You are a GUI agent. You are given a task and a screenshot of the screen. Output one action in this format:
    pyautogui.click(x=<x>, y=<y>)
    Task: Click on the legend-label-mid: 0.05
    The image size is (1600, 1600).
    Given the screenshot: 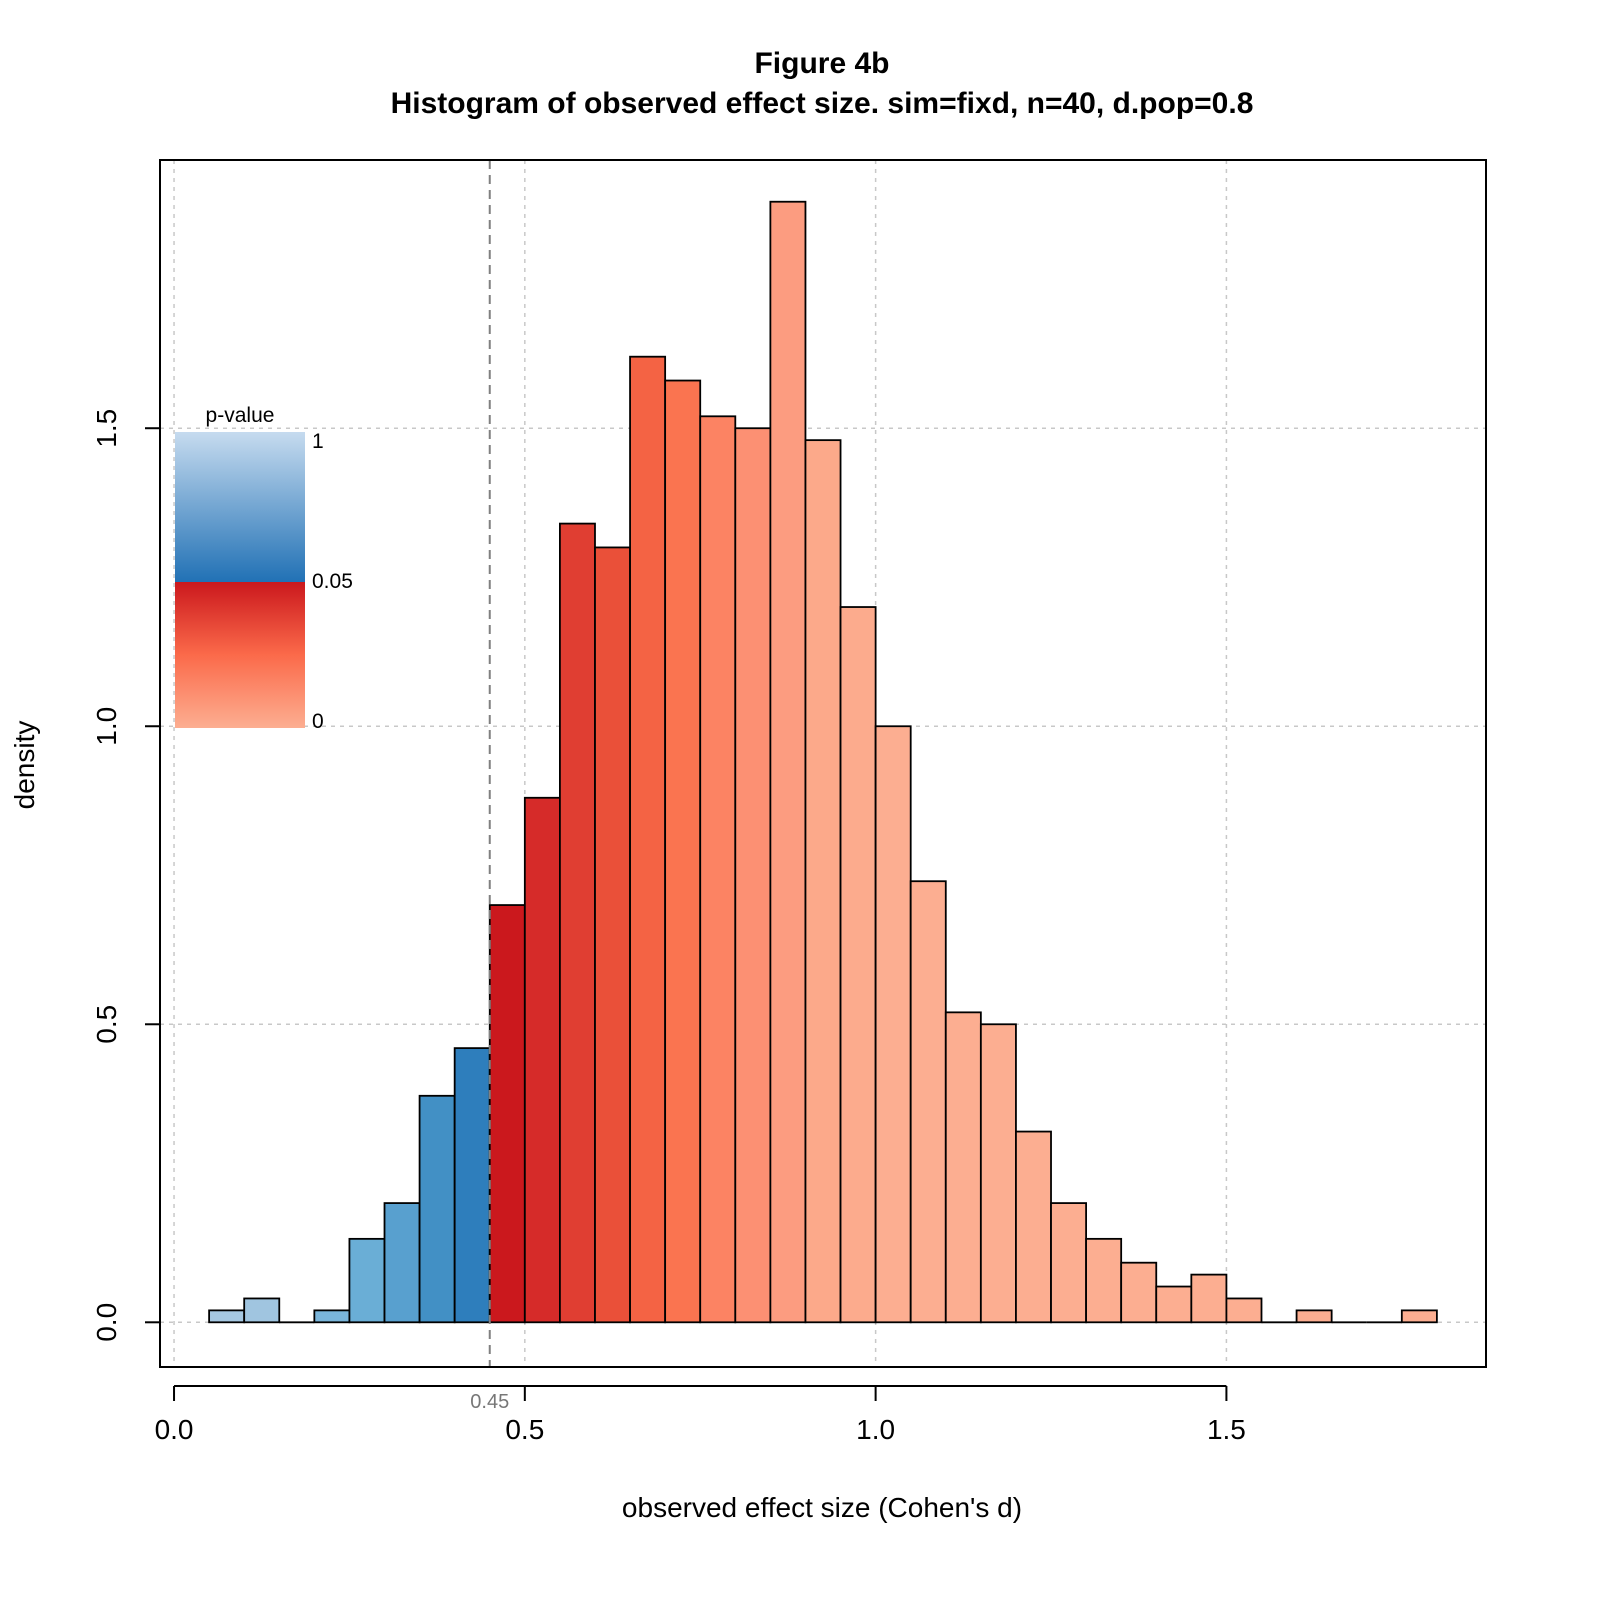 What is the action you would take?
    pyautogui.click(x=332, y=581)
    